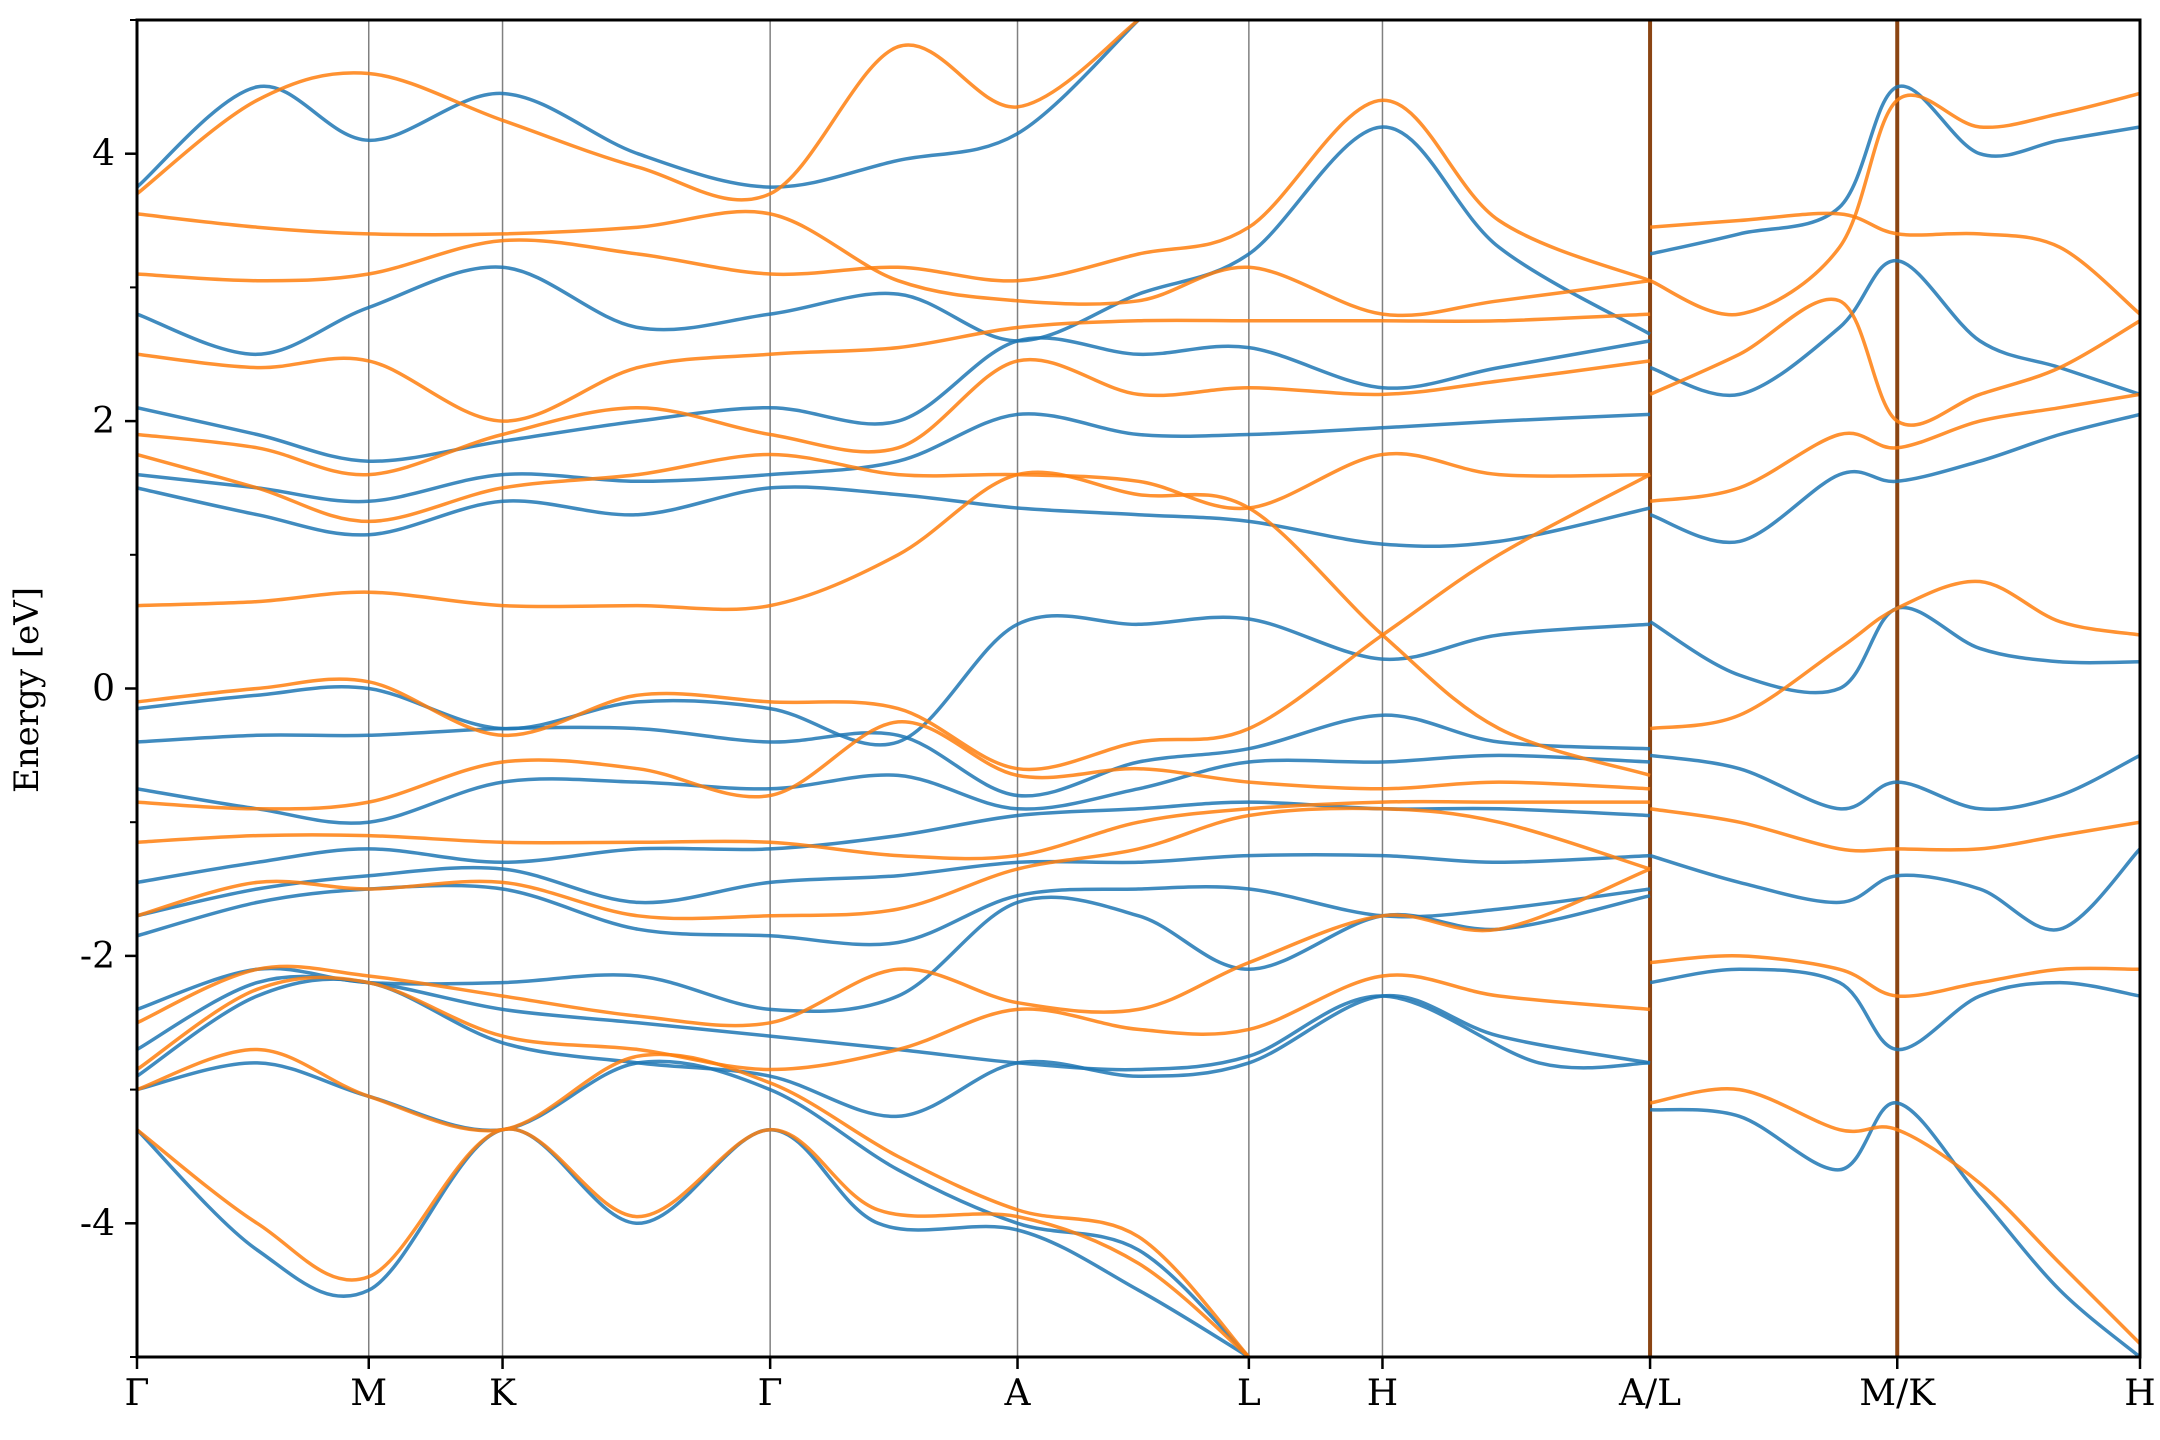 This screenshot has height=1440, width=2160. What do you see at coordinates (1018, 1393) in the screenshot?
I see `x-tick-label-4: A` at bounding box center [1018, 1393].